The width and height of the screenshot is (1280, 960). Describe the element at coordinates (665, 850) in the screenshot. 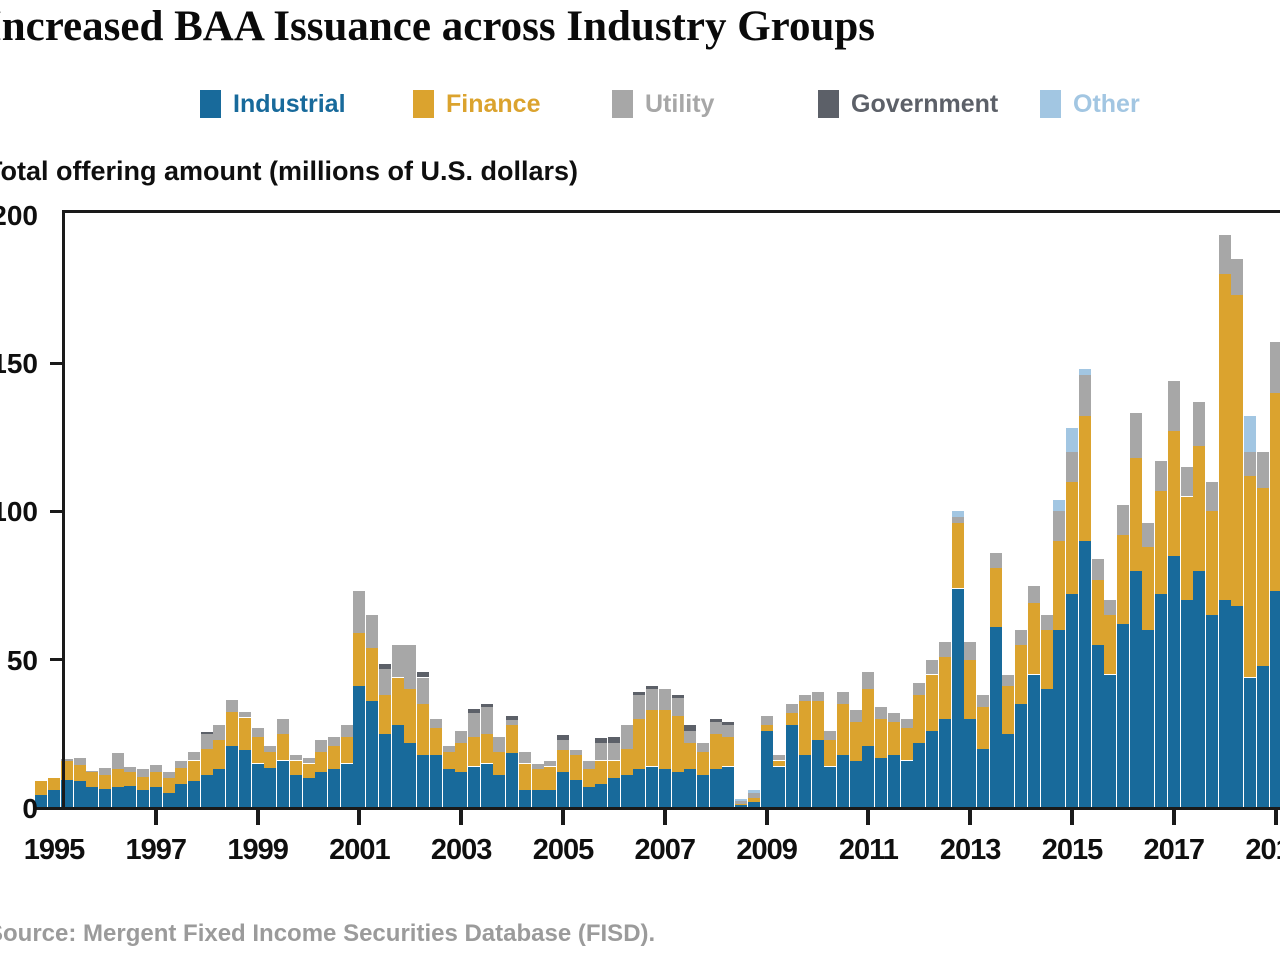

I see `x-tick-label: 2007` at that location.